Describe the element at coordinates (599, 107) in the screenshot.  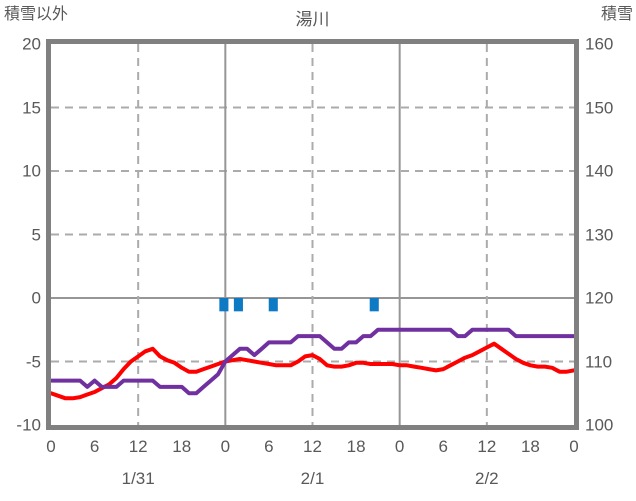
I see `right-axis-tick-label: 150` at that location.